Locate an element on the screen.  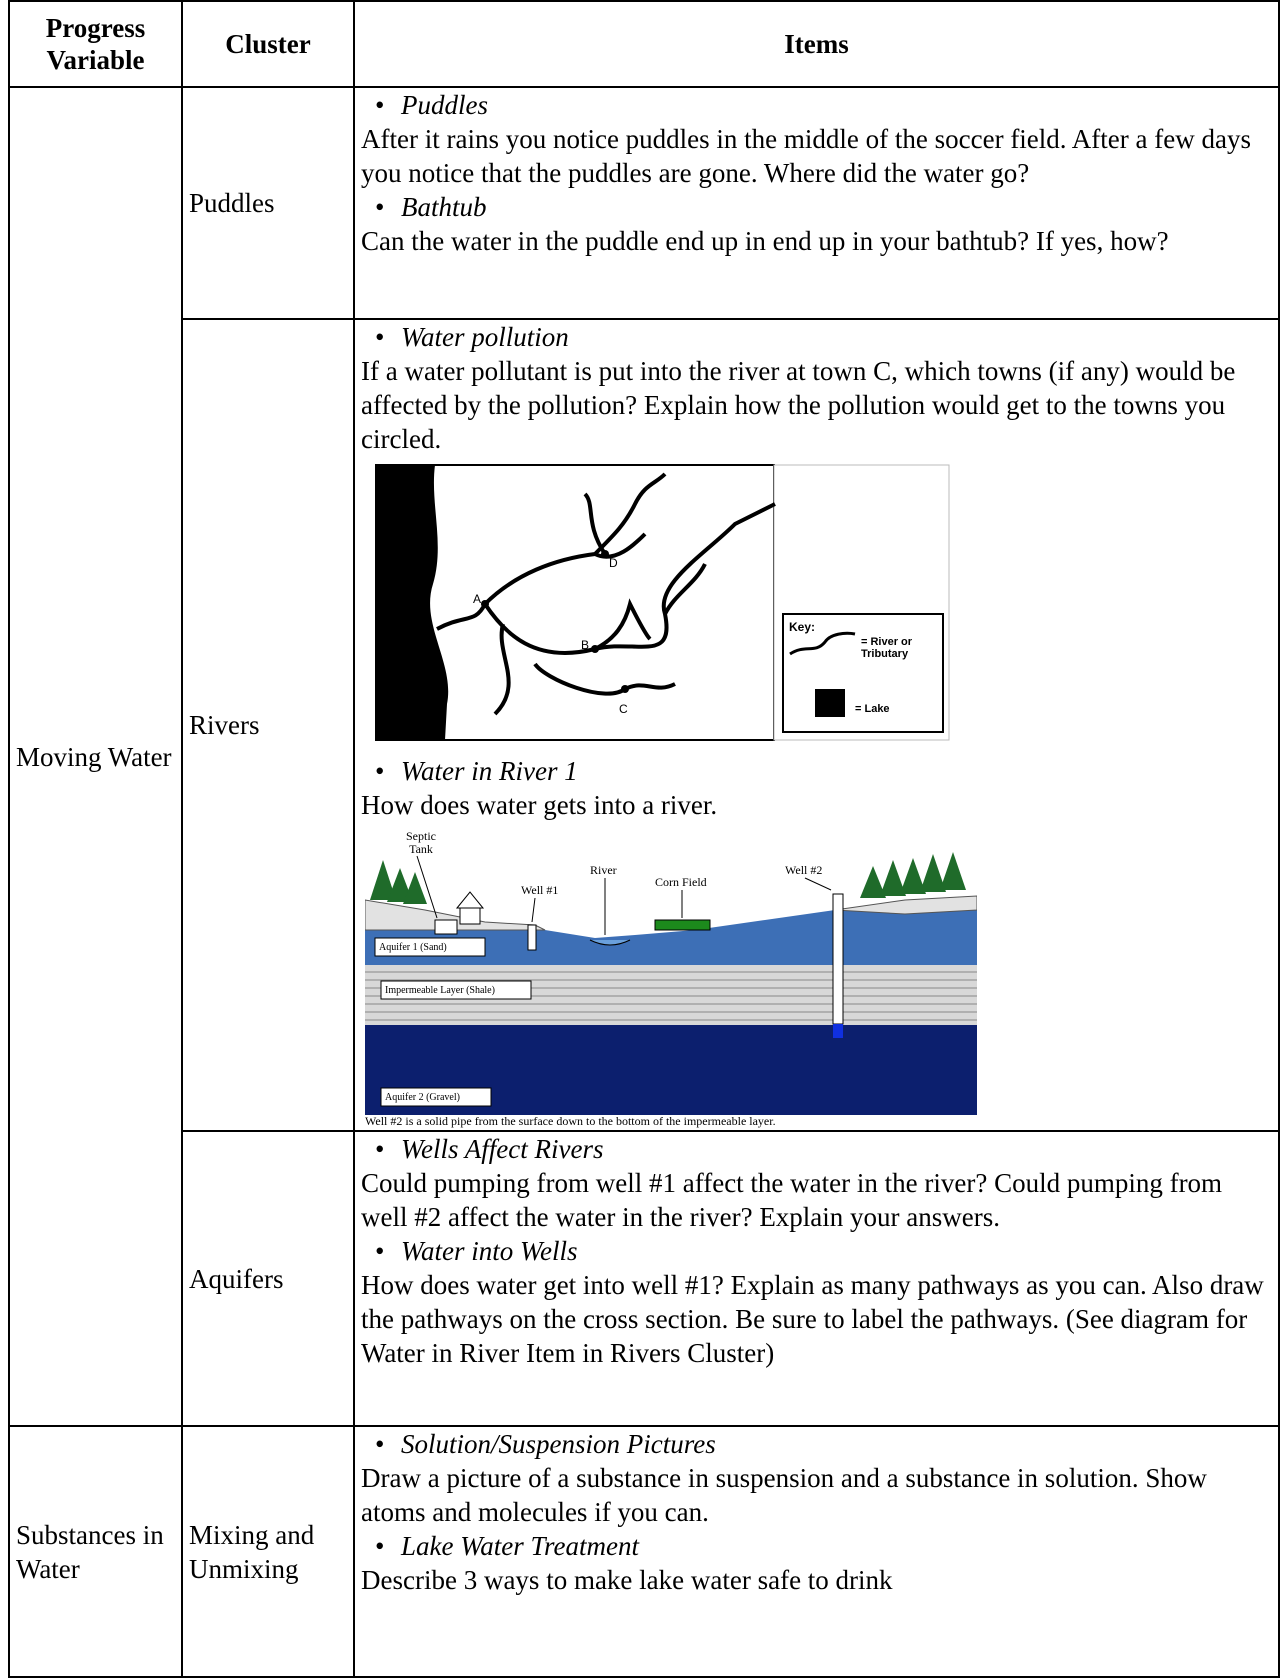
cluster: Puddles is located at coordinates (268, 203).